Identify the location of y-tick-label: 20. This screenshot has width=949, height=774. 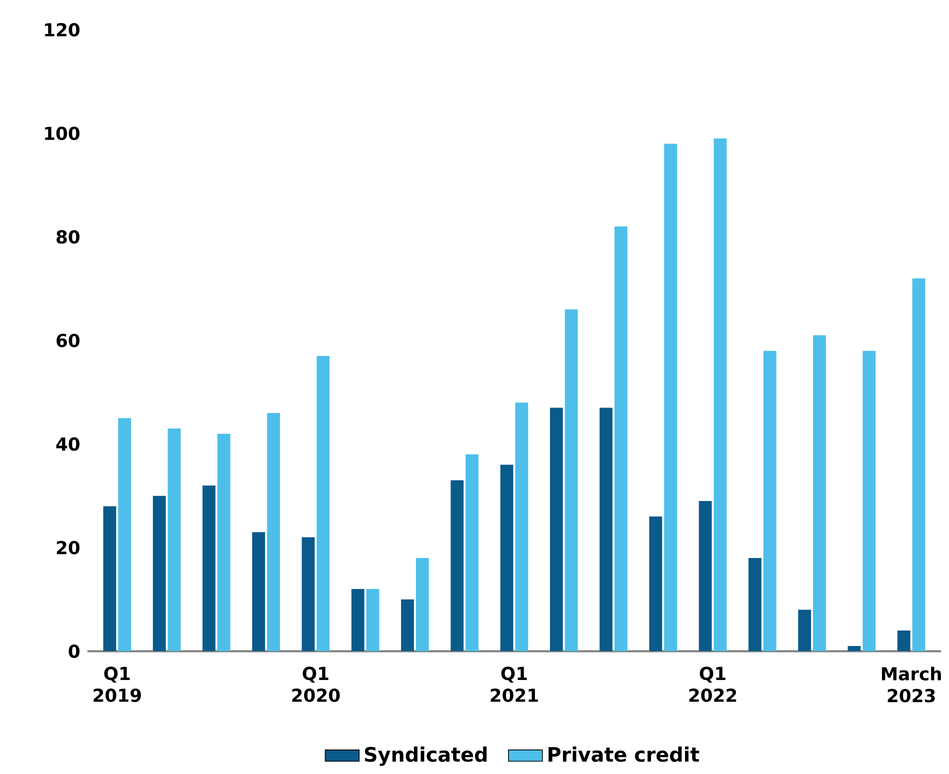
(68, 547).